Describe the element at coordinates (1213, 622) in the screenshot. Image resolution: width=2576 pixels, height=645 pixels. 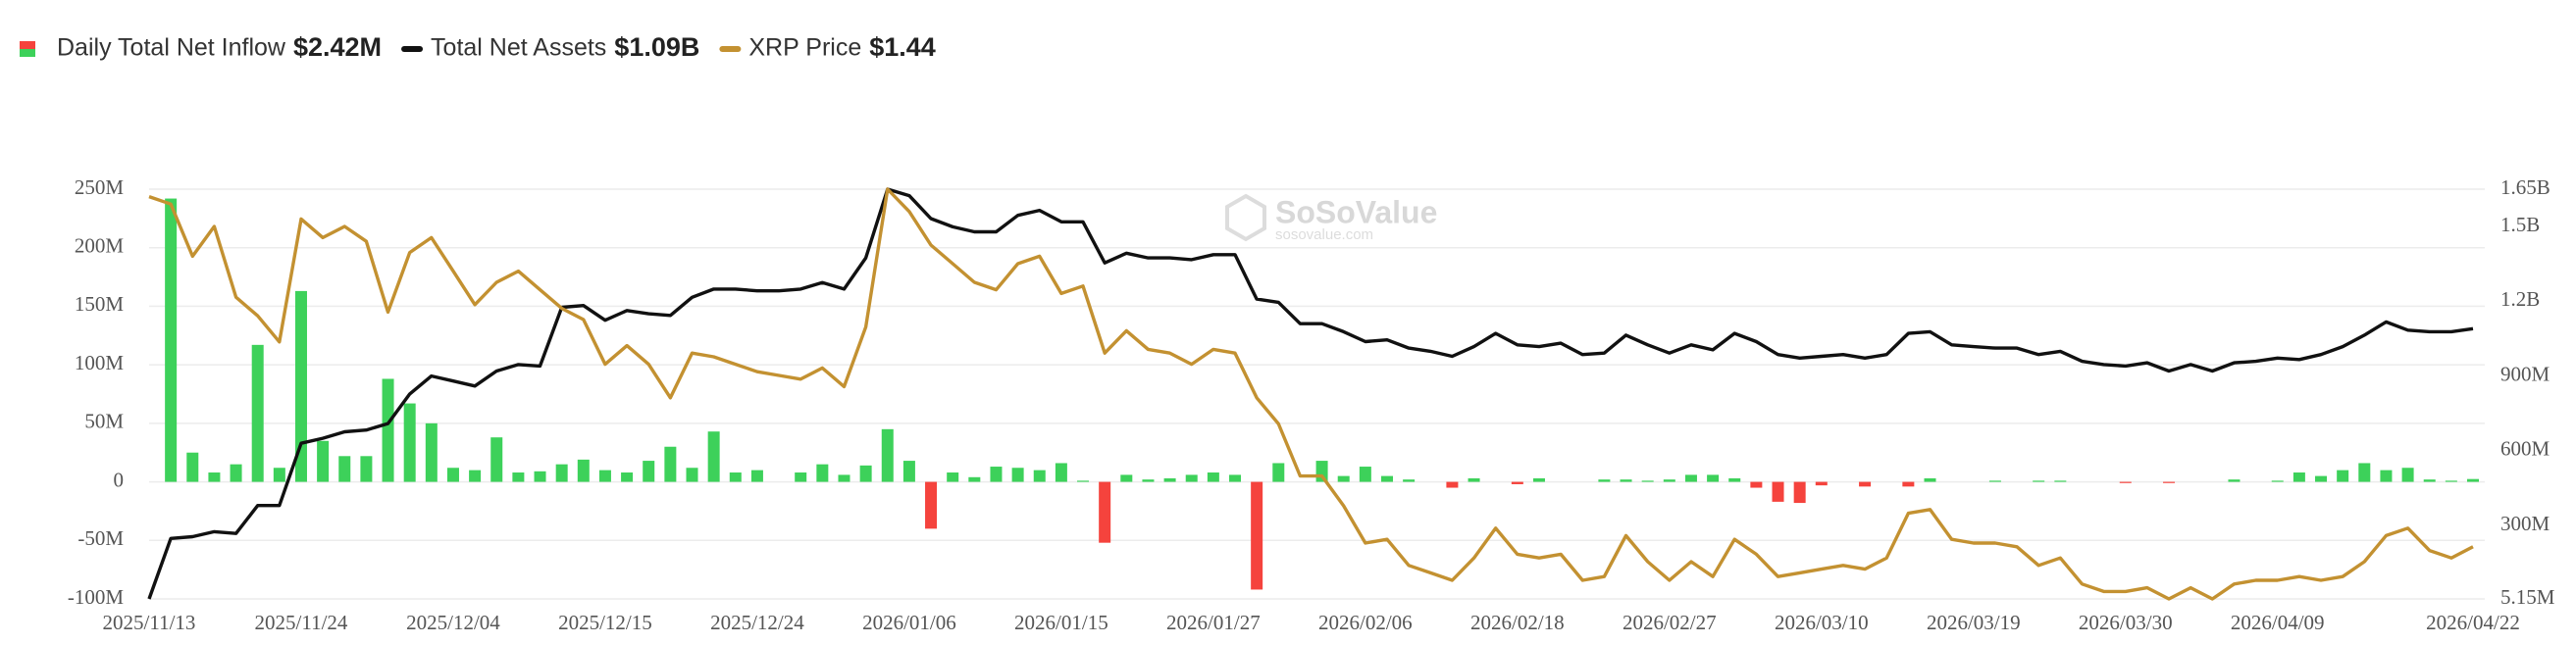
I see `x-tick-label: 2026/01/27` at that location.